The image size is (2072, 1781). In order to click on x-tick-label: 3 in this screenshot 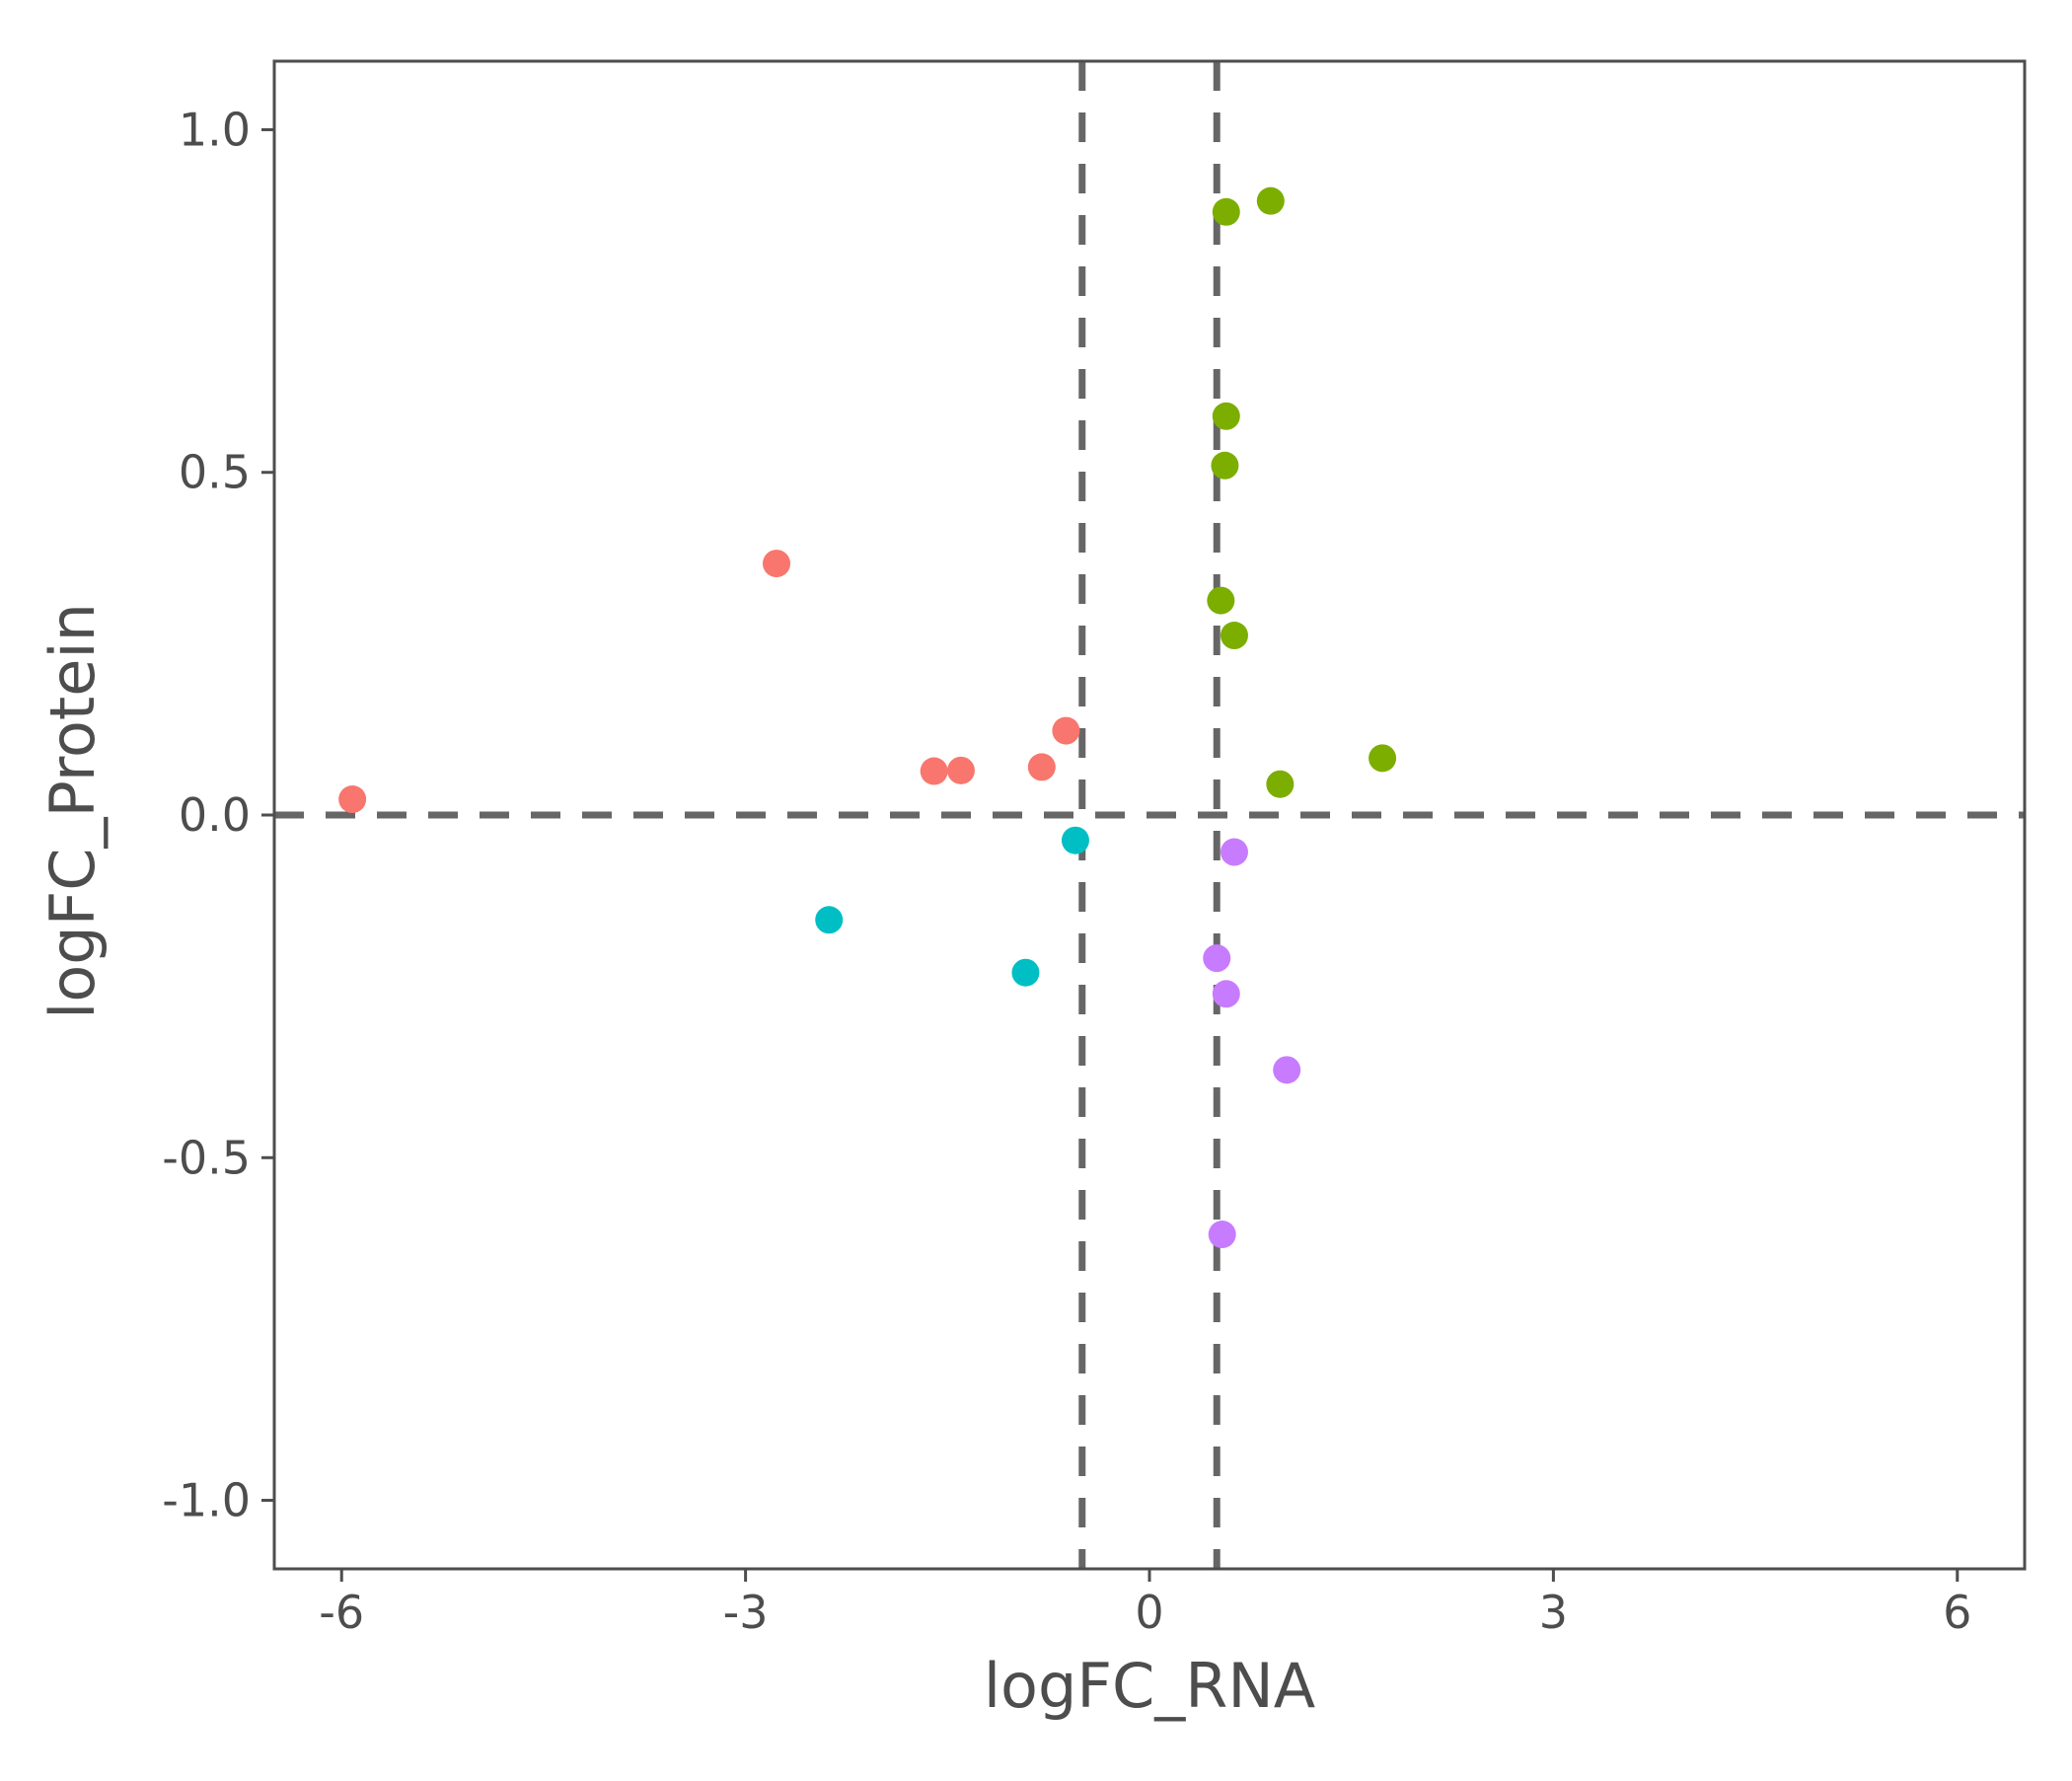, I will do `click(1554, 1612)`.